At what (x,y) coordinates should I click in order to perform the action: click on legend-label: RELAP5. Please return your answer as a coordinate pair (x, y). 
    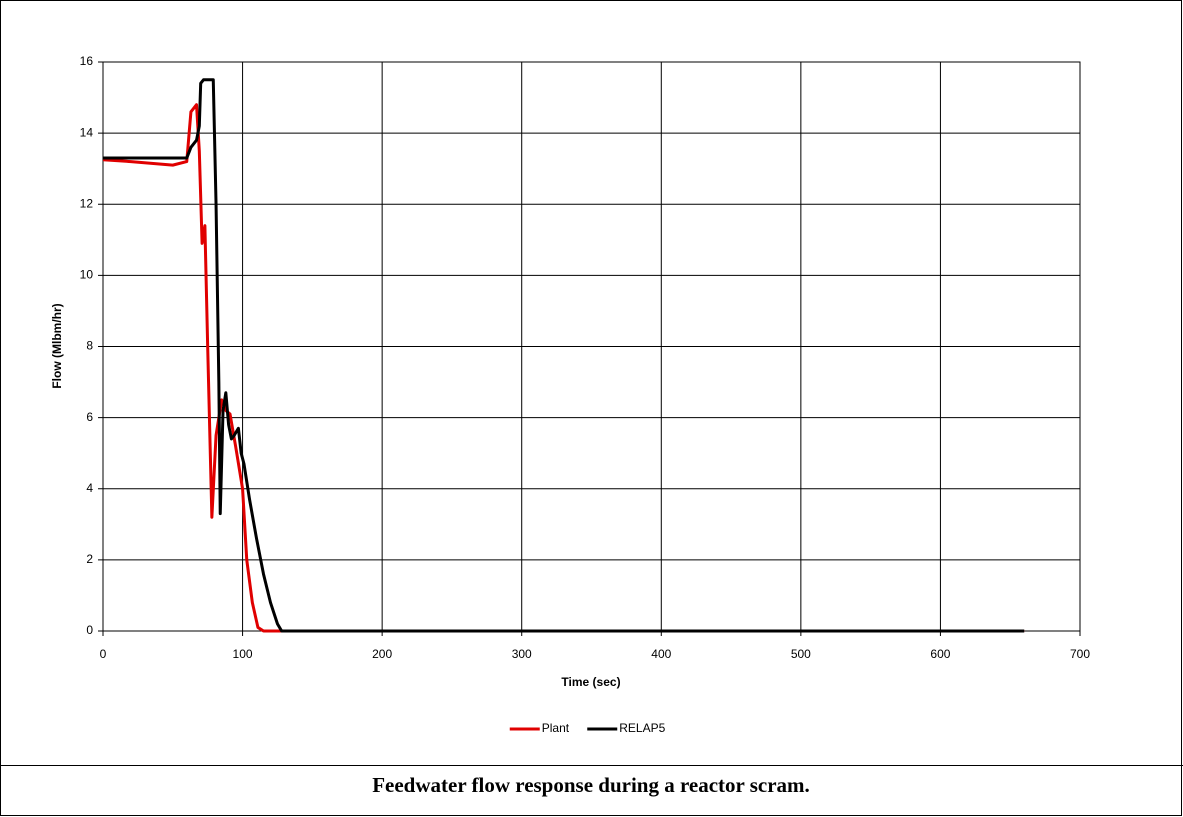
    Looking at the image, I should click on (642, 728).